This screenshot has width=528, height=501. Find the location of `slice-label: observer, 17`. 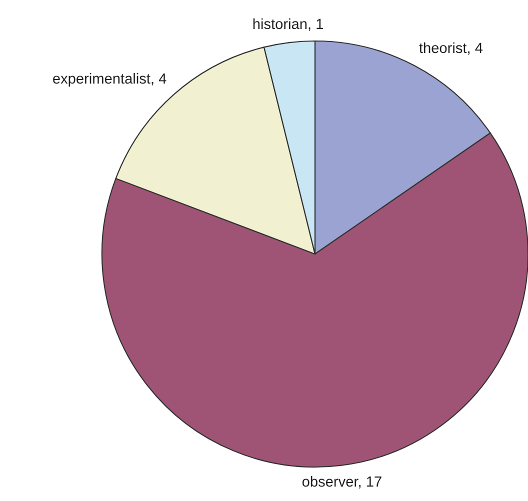

slice-label: observer, 17 is located at coordinates (342, 482).